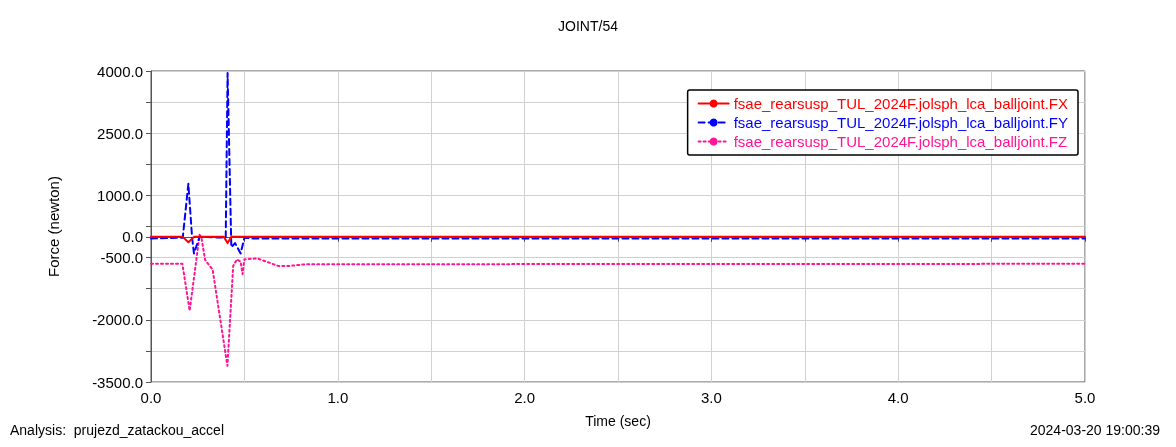  Describe the element at coordinates (121, 258) in the screenshot. I see `y-tick-label: -500.0` at that location.